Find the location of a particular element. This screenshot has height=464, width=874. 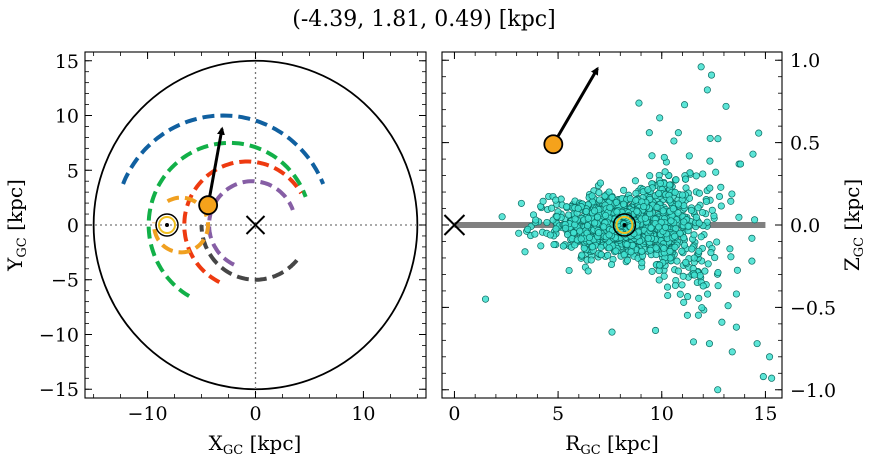

left-ylabel: YGC [kpc] is located at coordinates (16, 225).